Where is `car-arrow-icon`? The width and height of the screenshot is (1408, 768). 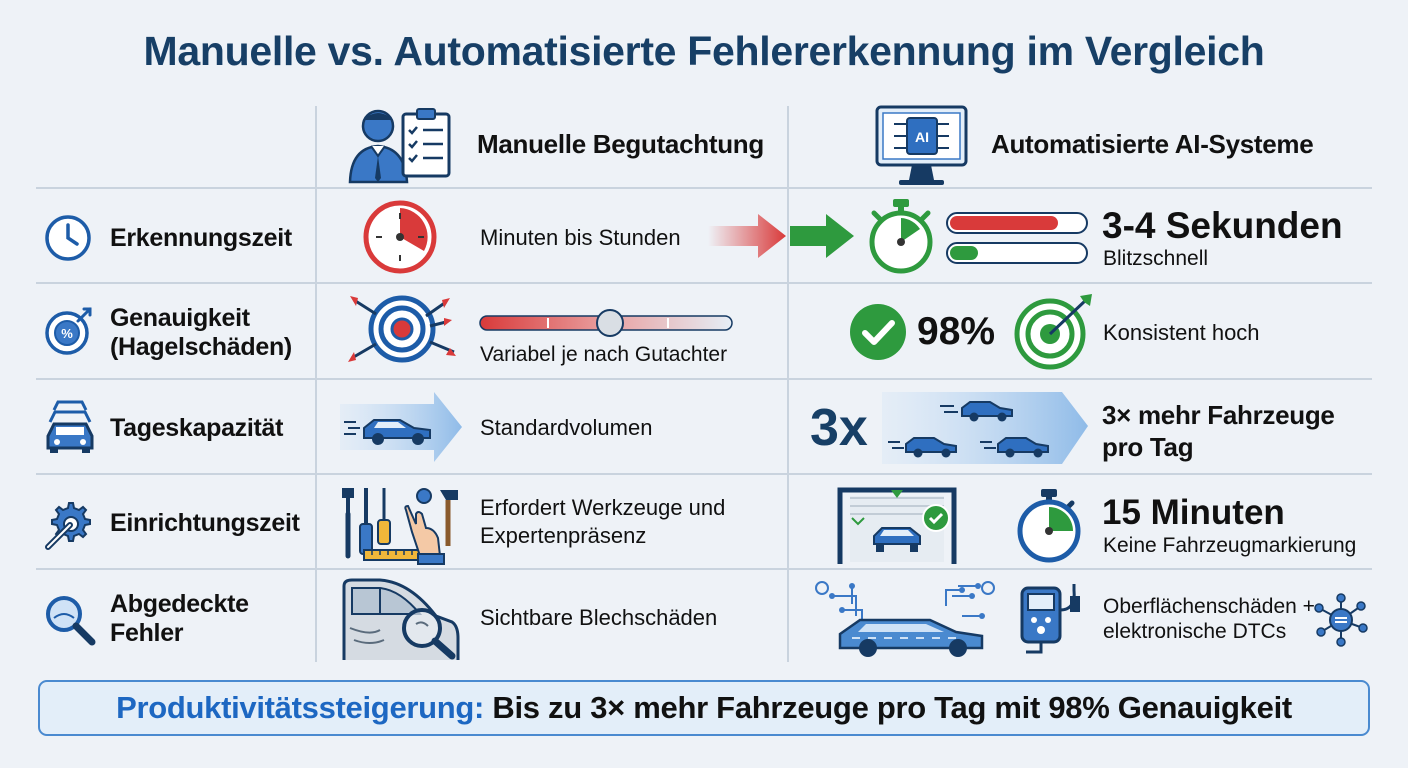
car-arrow-icon is located at coordinates (401, 427).